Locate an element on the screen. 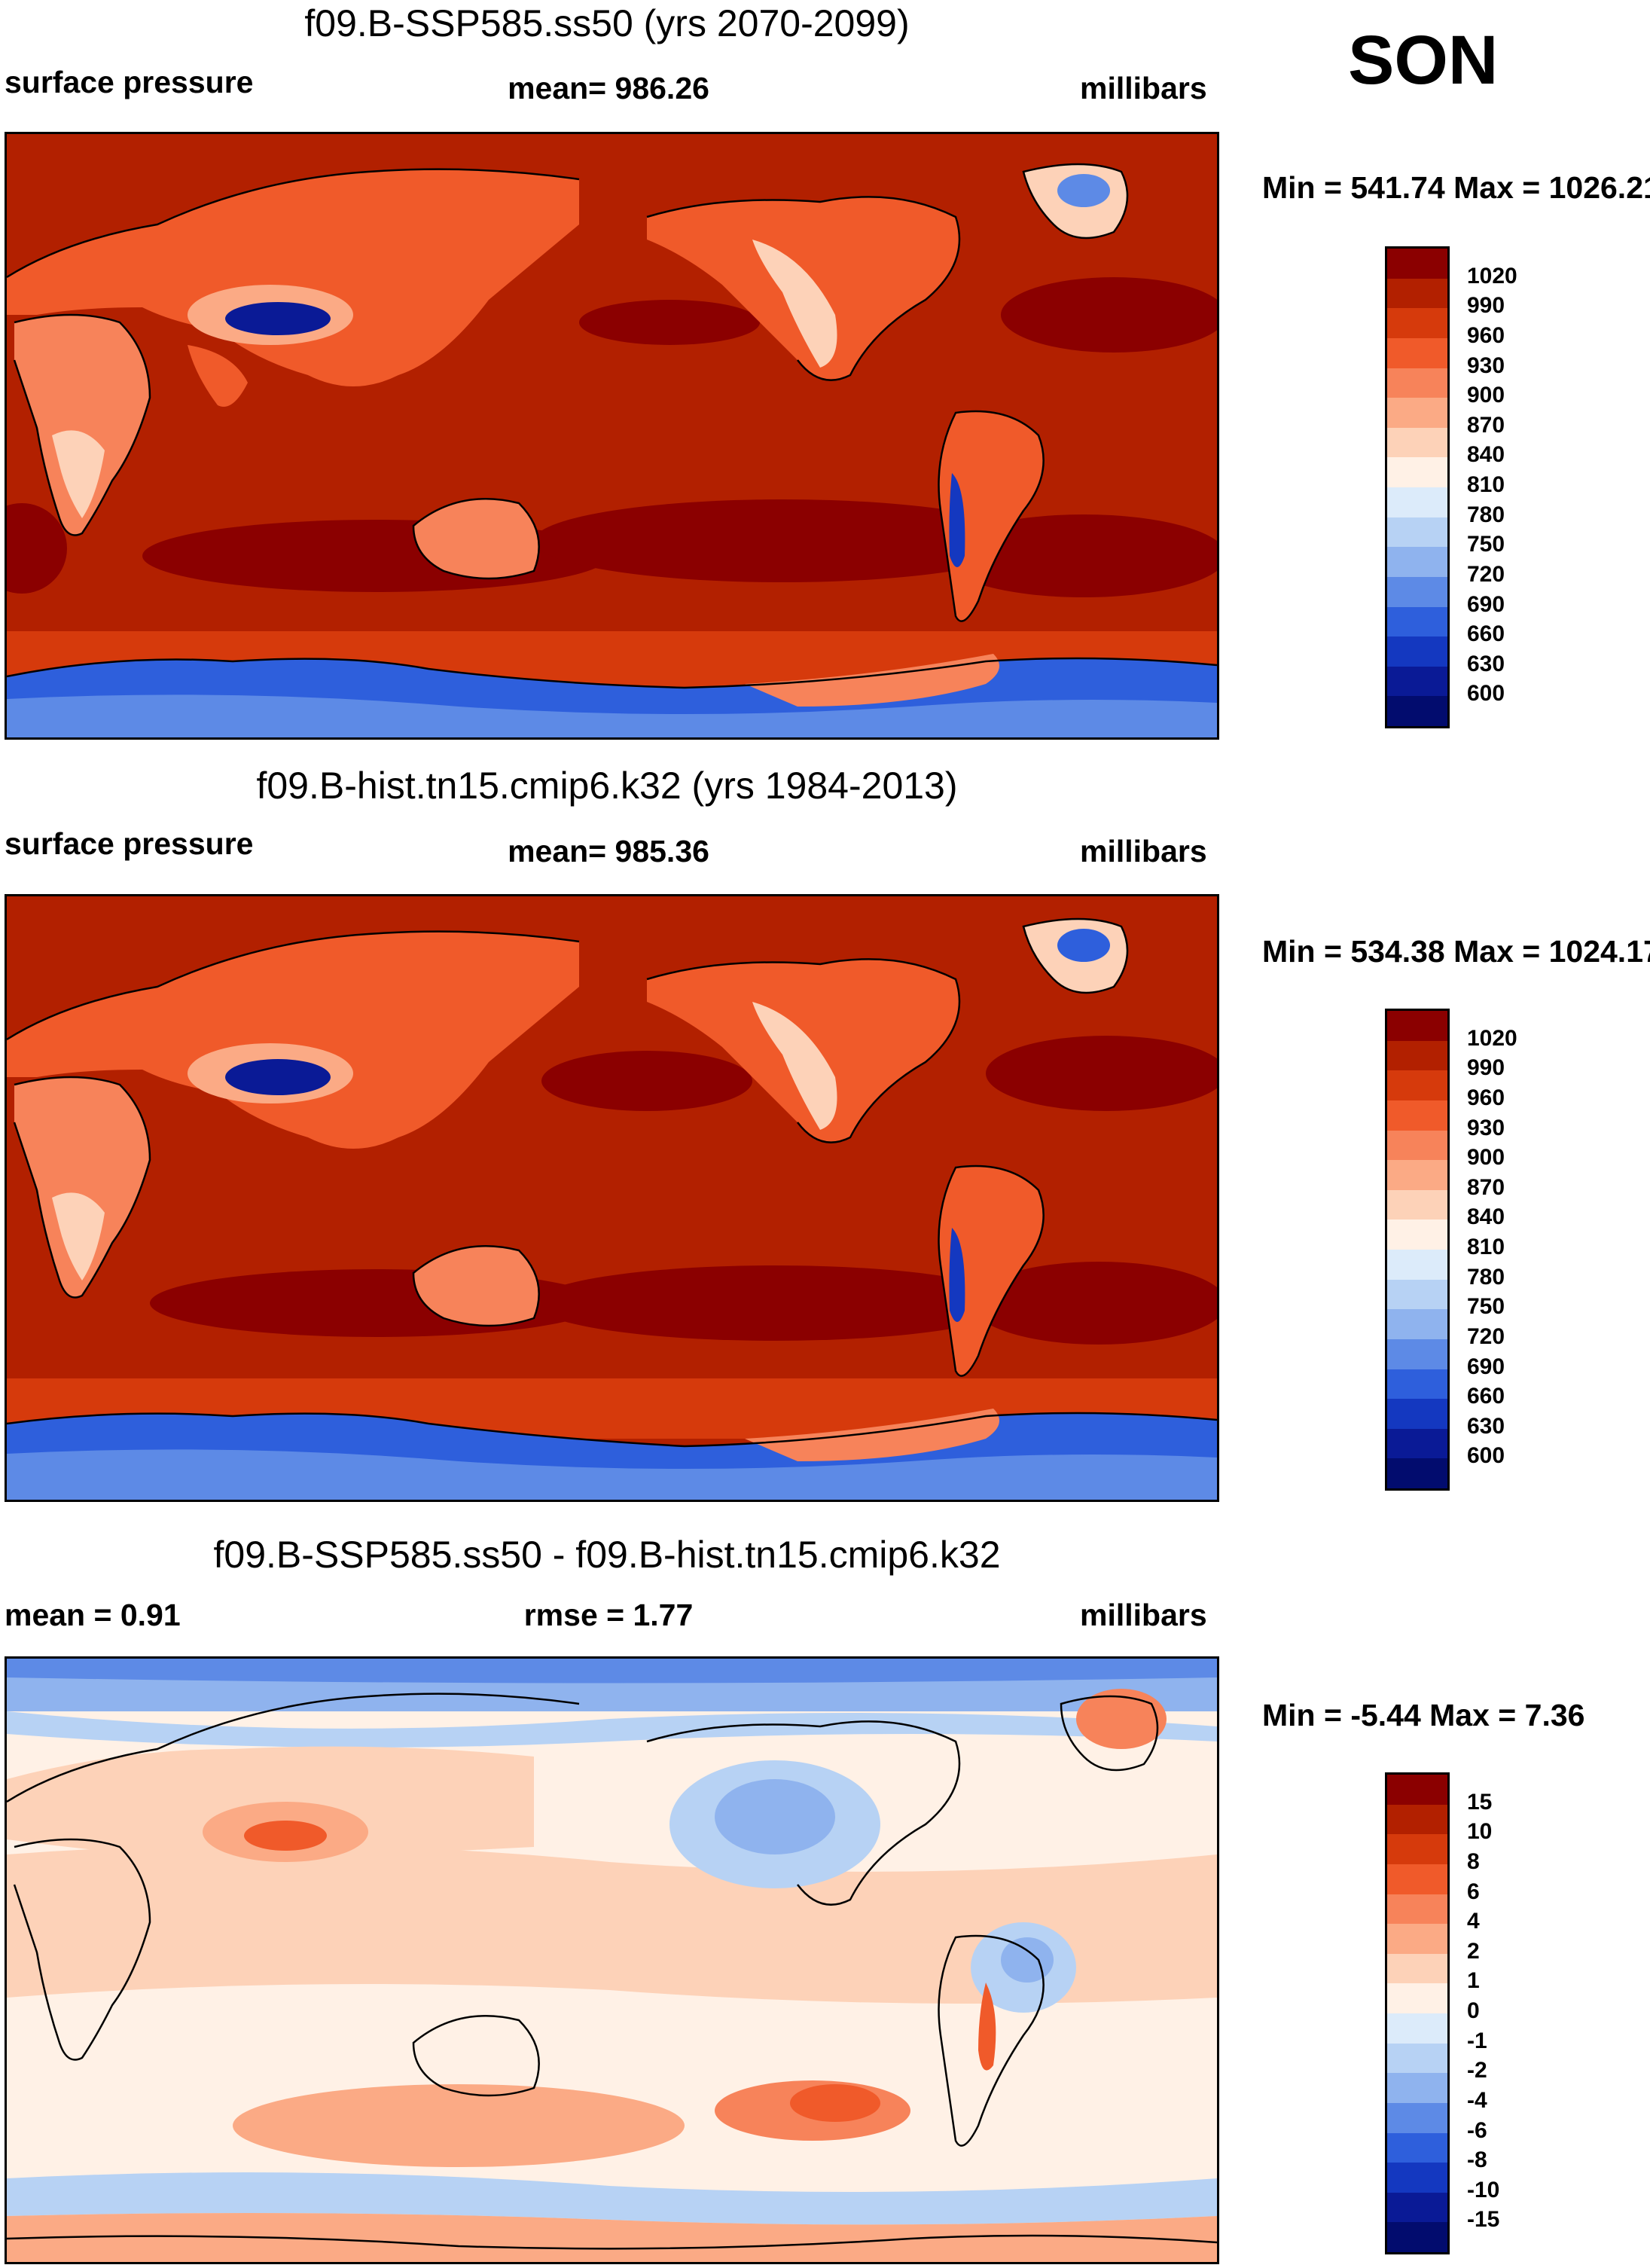 This screenshot has height=2268, width=1650. colorbar-label: -4 is located at coordinates (1477, 2100).